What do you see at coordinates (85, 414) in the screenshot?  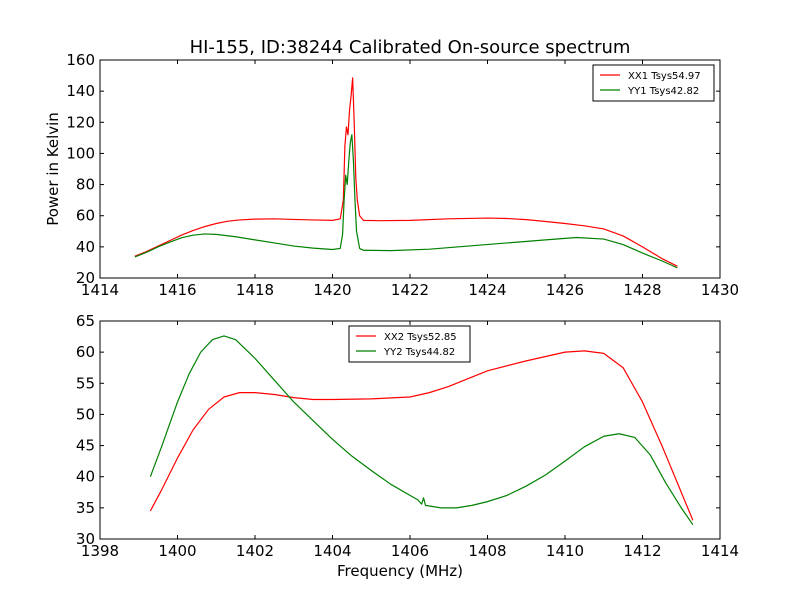 I see `y-tick-label: 50` at bounding box center [85, 414].